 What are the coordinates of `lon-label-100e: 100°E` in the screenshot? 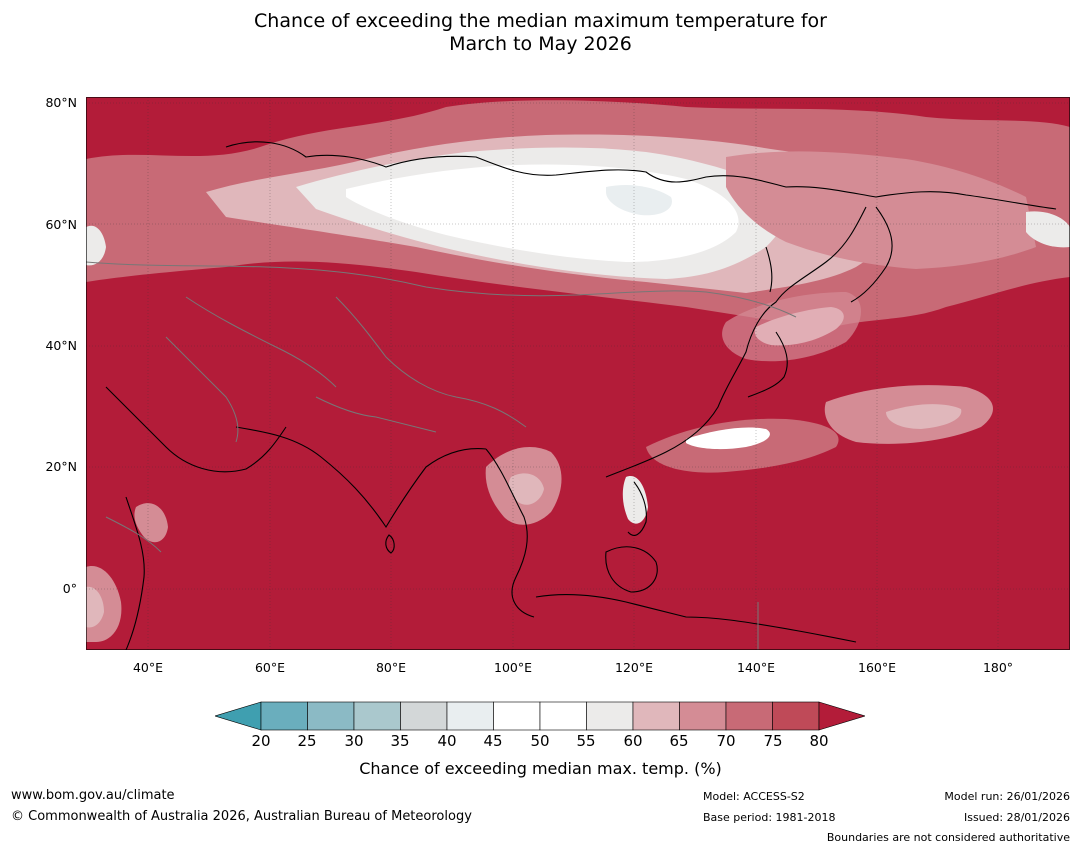 It's located at (513, 667).